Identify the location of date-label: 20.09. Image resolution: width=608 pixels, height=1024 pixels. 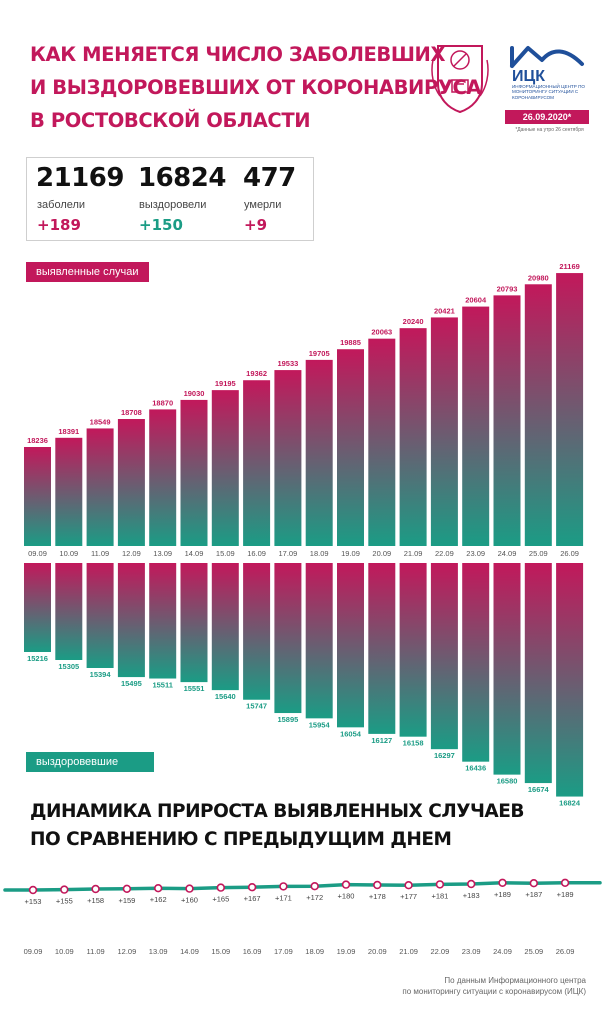
(381, 553).